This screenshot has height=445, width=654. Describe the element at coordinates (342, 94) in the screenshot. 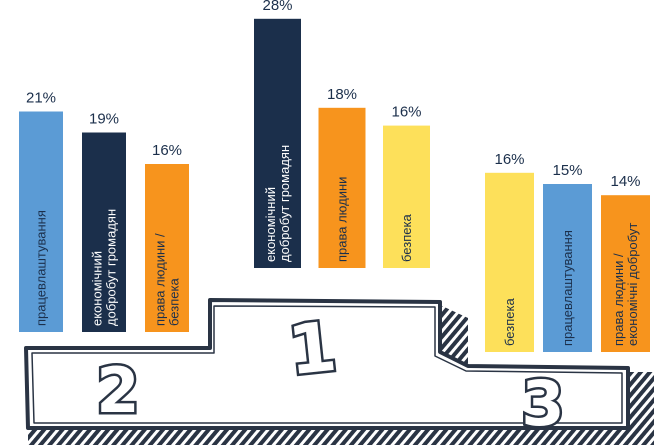

I see `bar-value-label: 18%` at that location.